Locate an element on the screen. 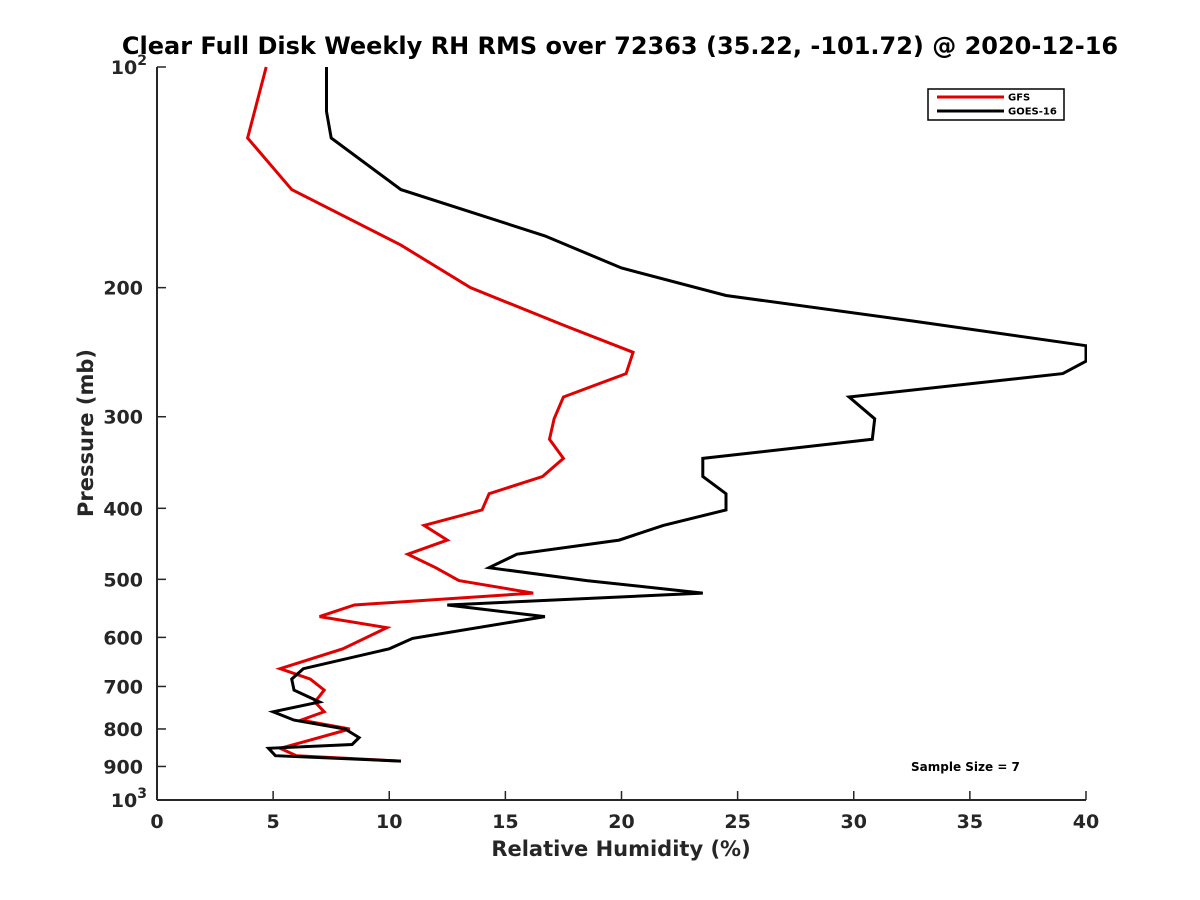 The image size is (1200, 900). y-tick-label: 500 is located at coordinates (123, 580).